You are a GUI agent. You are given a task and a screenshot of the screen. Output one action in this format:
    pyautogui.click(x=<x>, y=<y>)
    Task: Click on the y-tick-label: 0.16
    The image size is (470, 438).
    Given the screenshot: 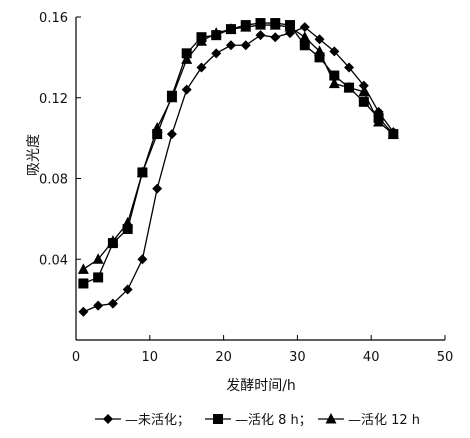 What is the action you would take?
    pyautogui.click(x=53, y=18)
    